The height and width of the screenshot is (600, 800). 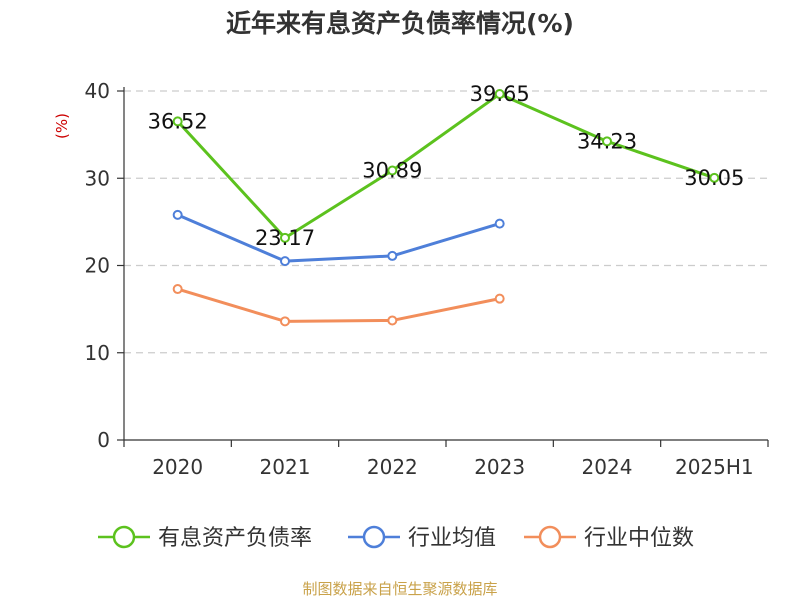 What do you see at coordinates (400, 23) in the screenshot?
I see `chart-title: 近年来有息资产负债率情况(%)` at bounding box center [400, 23].